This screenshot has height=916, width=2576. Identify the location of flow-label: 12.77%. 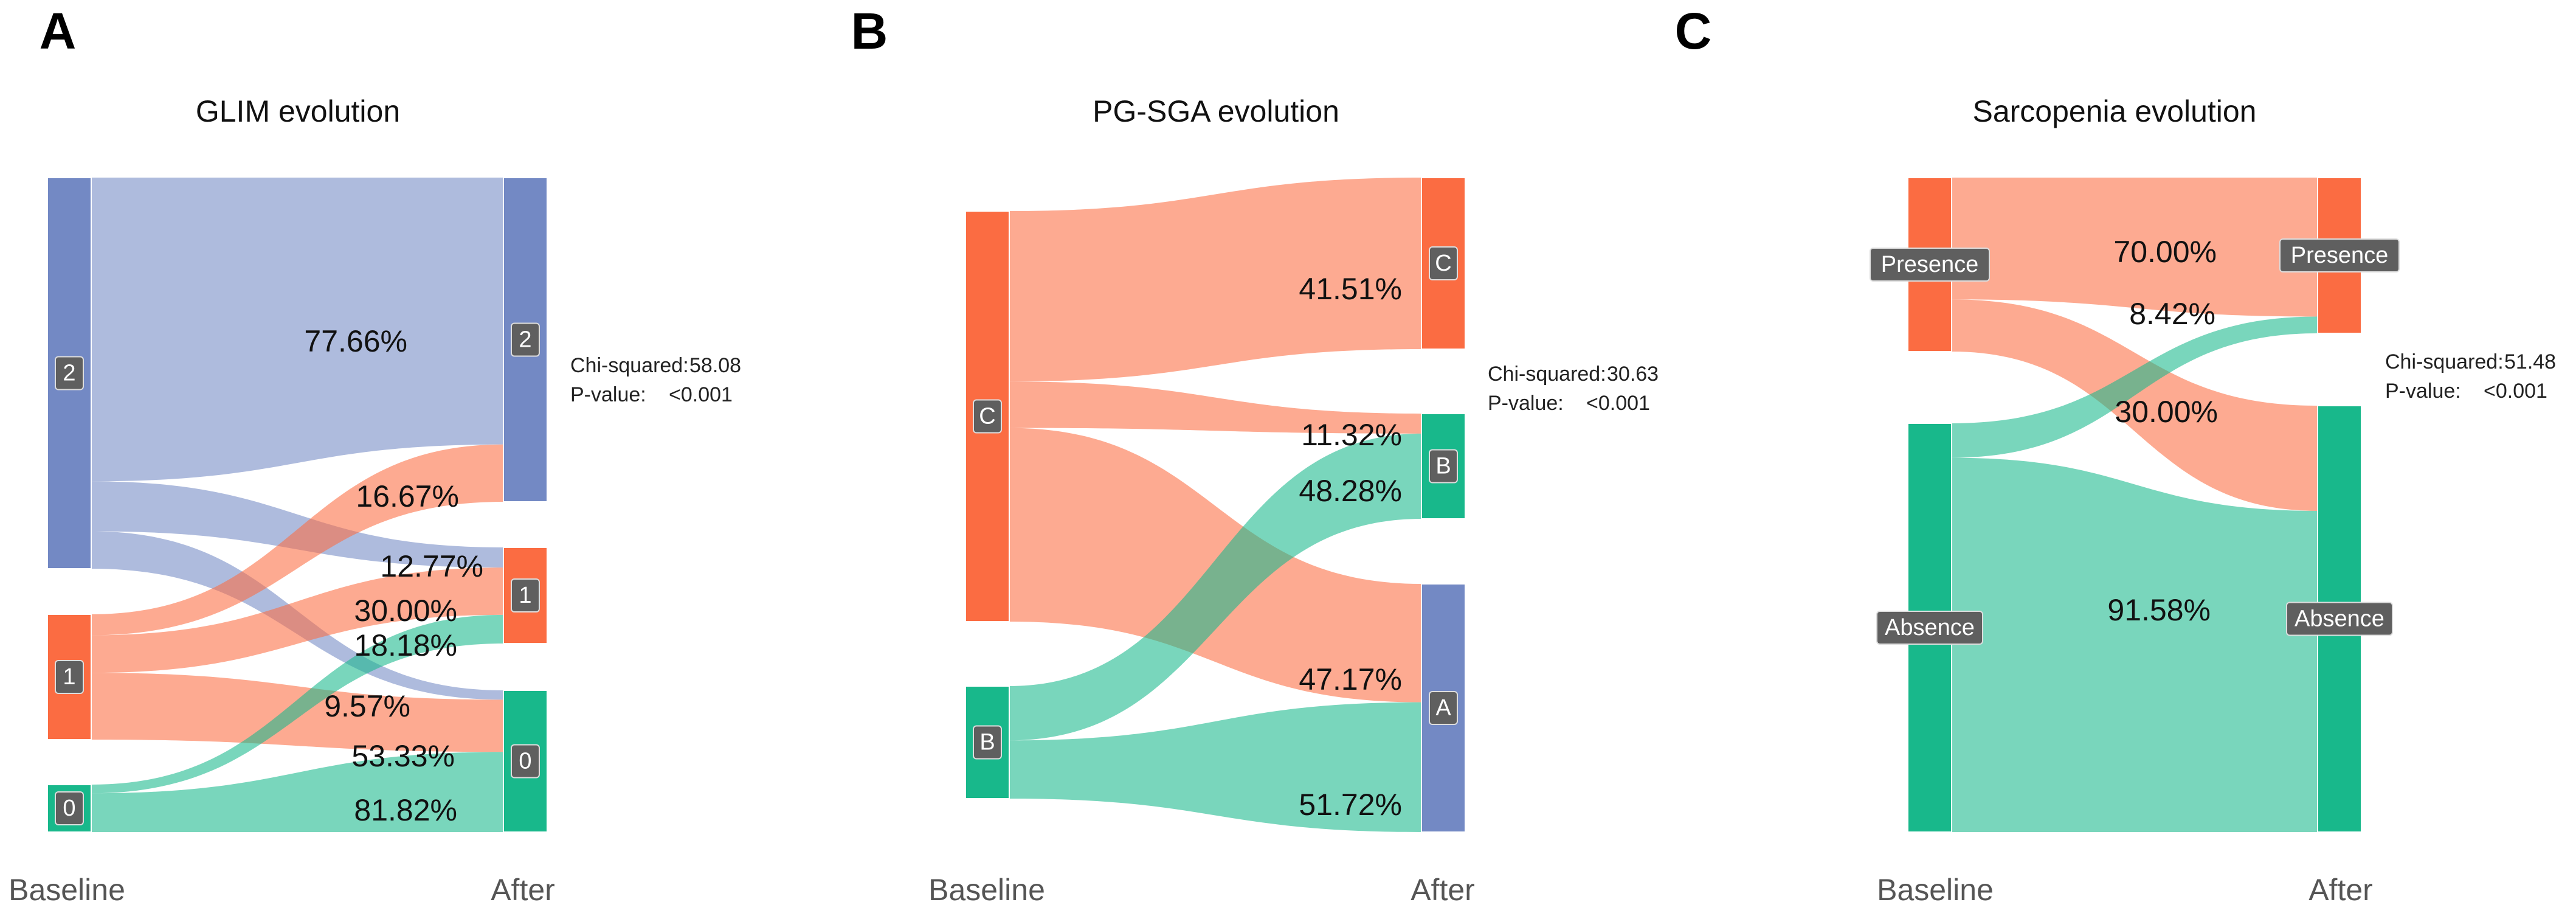
(431, 566).